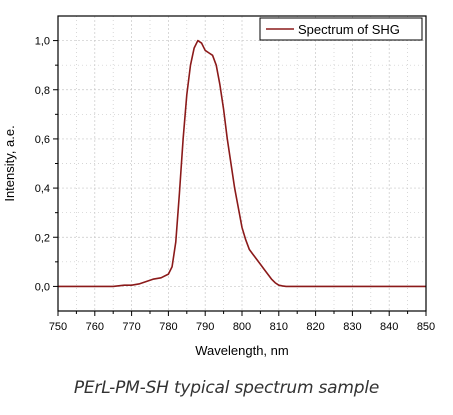 The height and width of the screenshot is (415, 453). Describe the element at coordinates (389, 327) in the screenshot. I see `x-tick-label-840: 840` at that location.